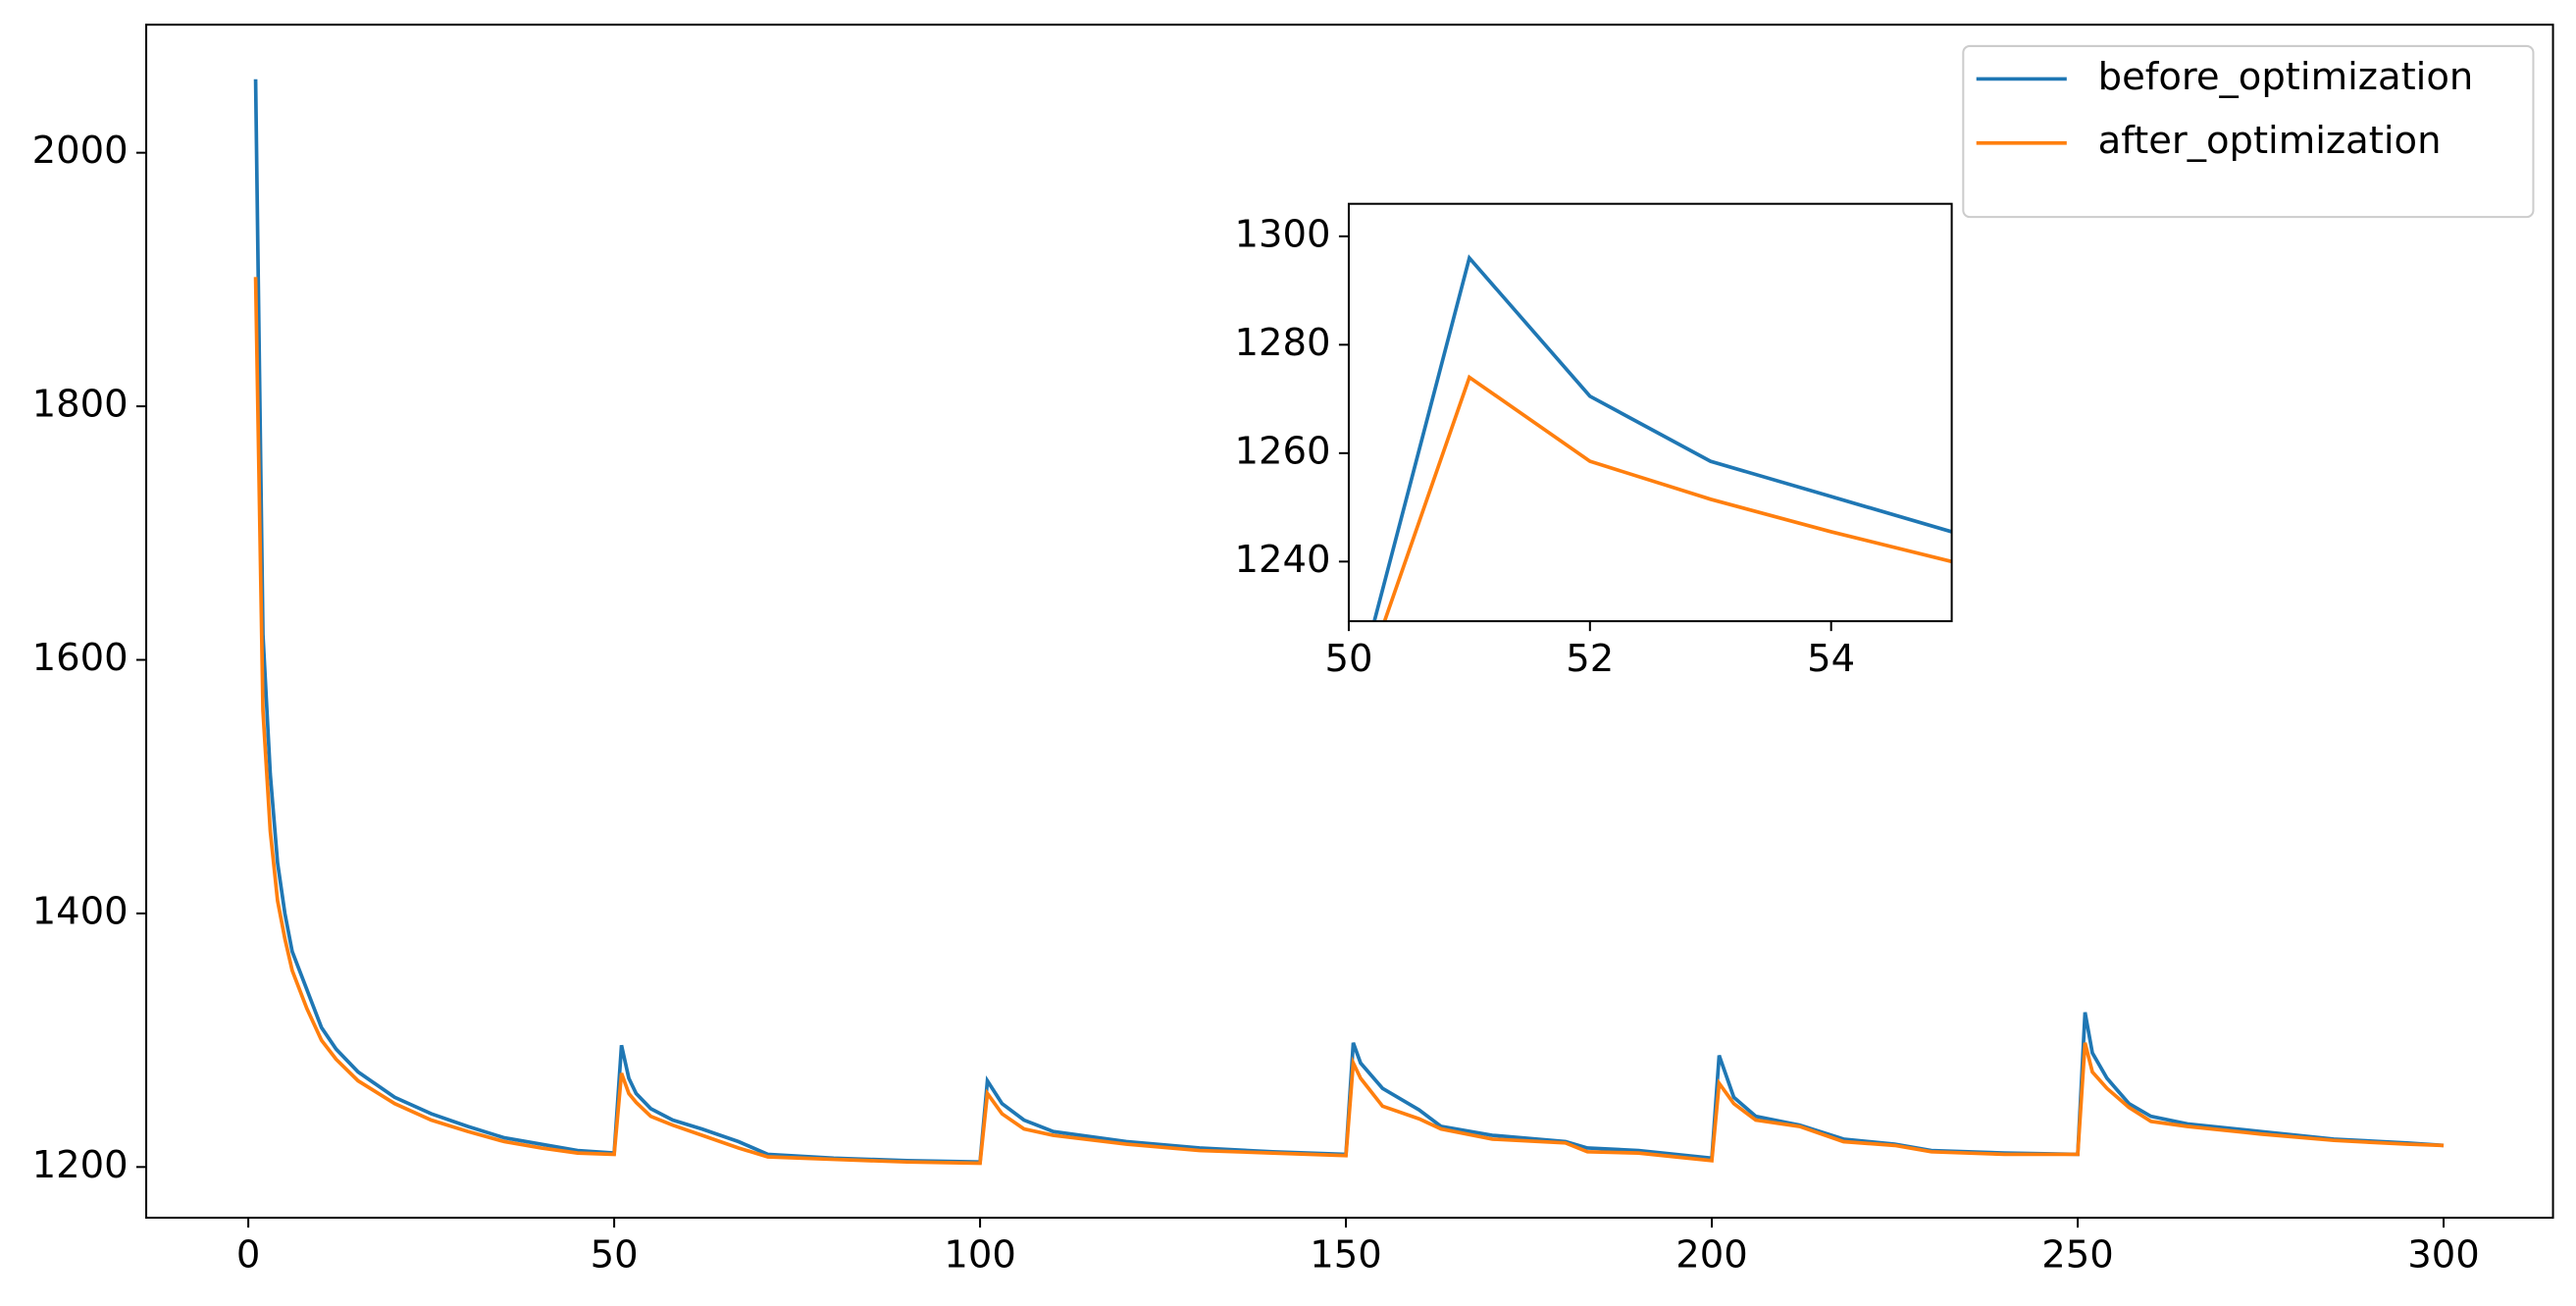 This screenshot has width=2576, height=1306. What do you see at coordinates (1345, 1256) in the screenshot?
I see `x-tick-label: 150` at bounding box center [1345, 1256].